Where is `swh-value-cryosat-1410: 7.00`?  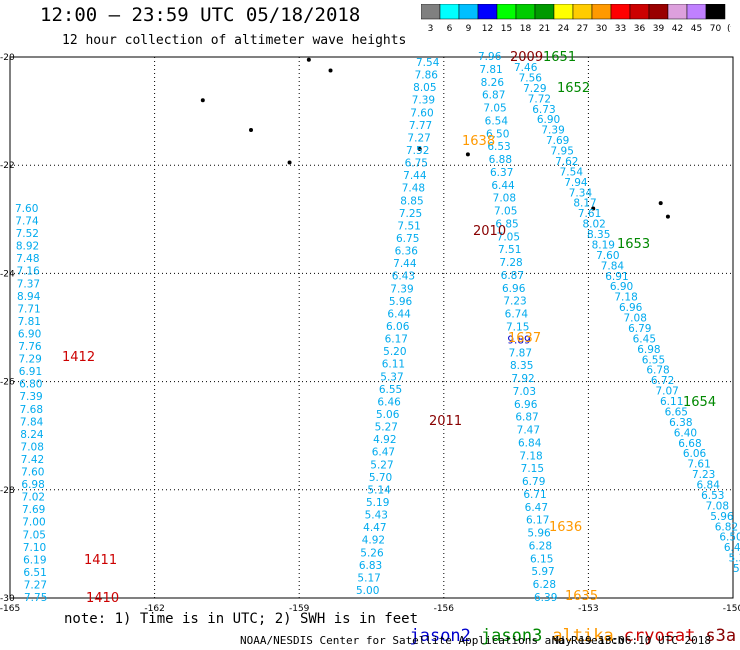
swh-value-cryosat-1410: 7.00 is located at coordinates (33, 523).